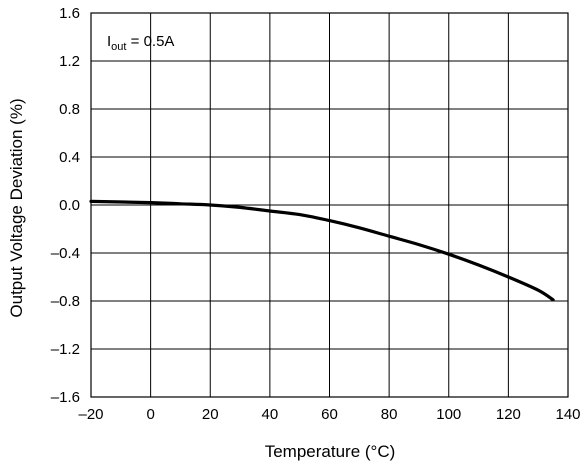  I want to click on x-tick-label: 140, so click(567, 414).